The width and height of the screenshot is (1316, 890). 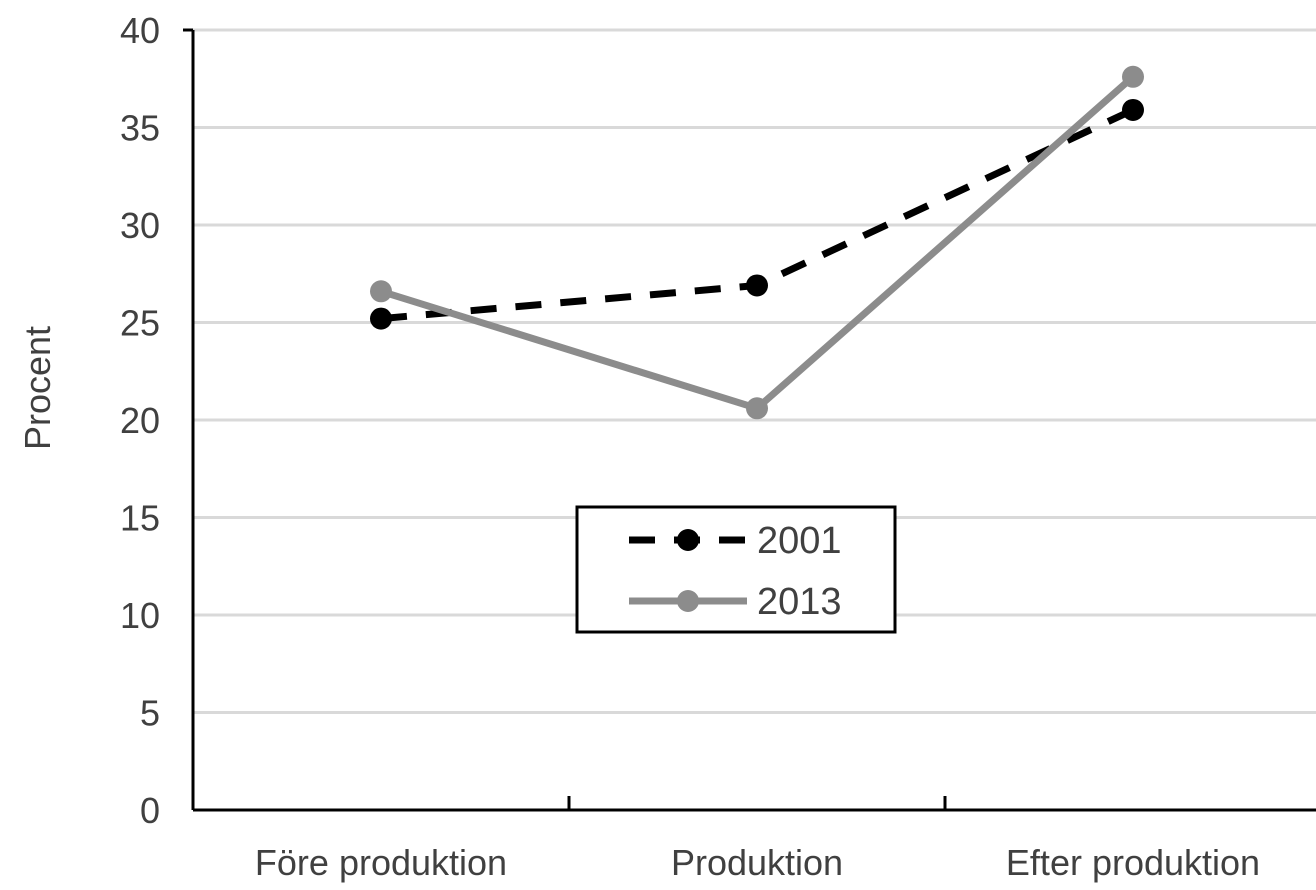 I want to click on y-tick-label: 20, so click(x=140, y=420).